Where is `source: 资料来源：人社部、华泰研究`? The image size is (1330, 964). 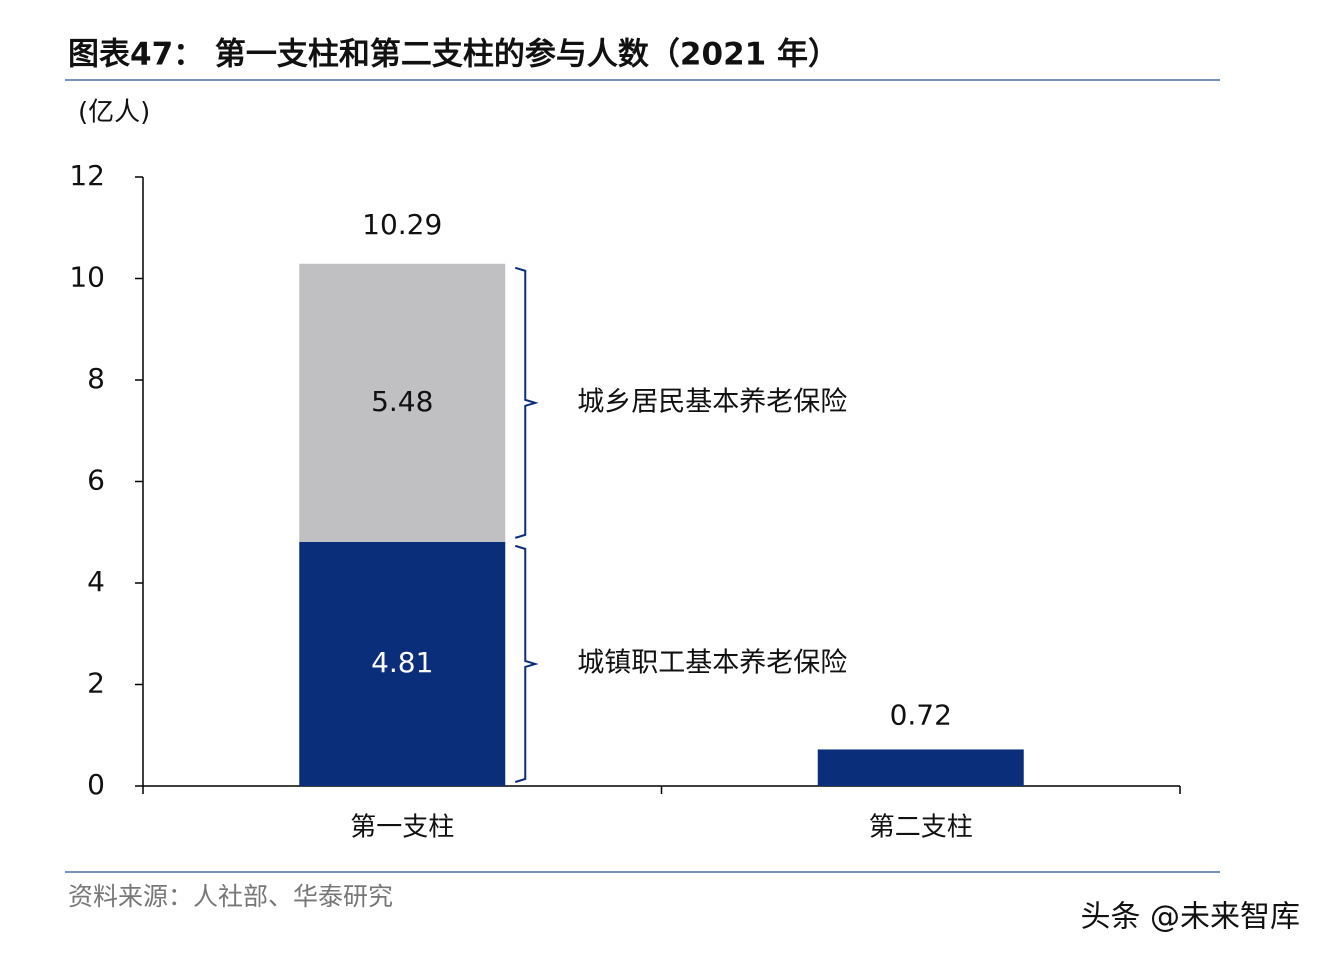 source: 资料来源：人社部、华泰研究 is located at coordinates (230, 896).